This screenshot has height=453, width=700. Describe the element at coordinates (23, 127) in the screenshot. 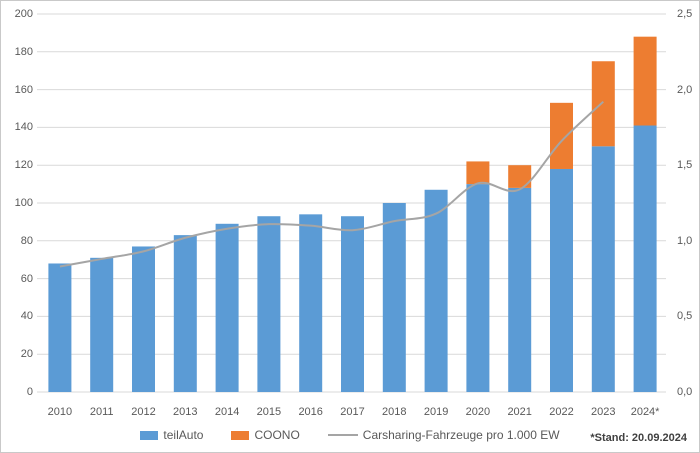

I see `y-axis-left-tick-label: 140` at that location.